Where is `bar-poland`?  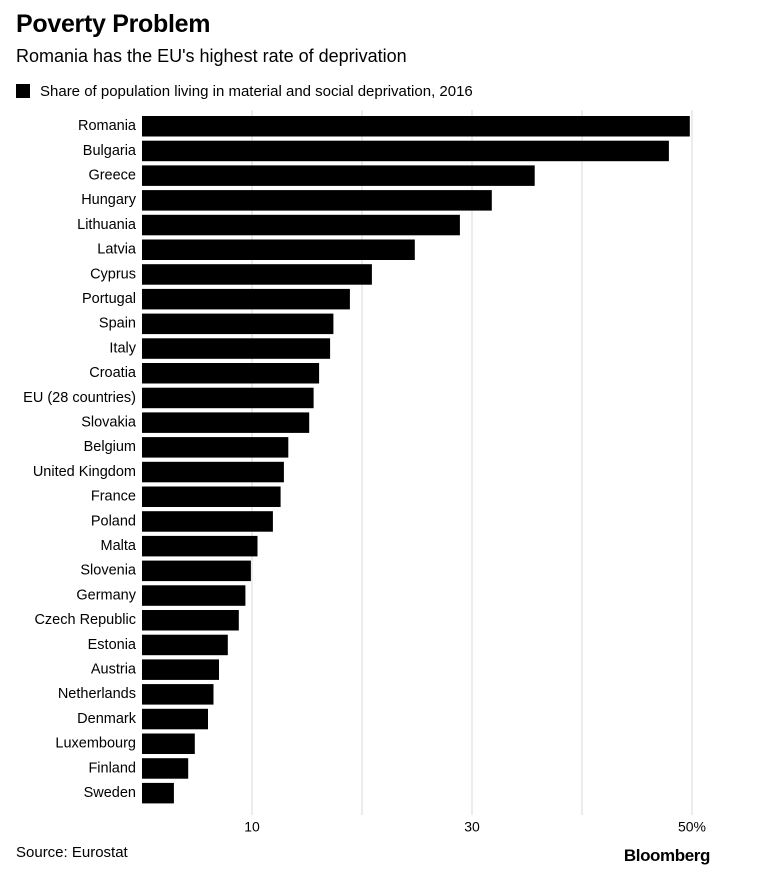
bar-poland is located at coordinates (207, 521).